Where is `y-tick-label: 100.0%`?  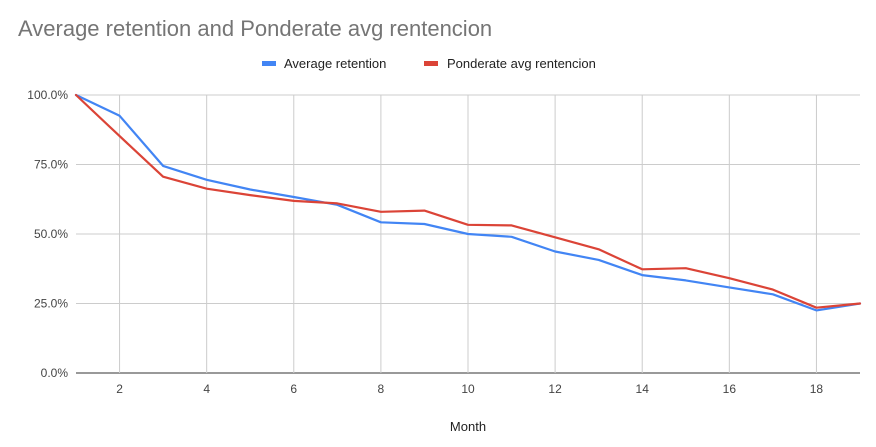 y-tick-label: 100.0% is located at coordinates (47, 95).